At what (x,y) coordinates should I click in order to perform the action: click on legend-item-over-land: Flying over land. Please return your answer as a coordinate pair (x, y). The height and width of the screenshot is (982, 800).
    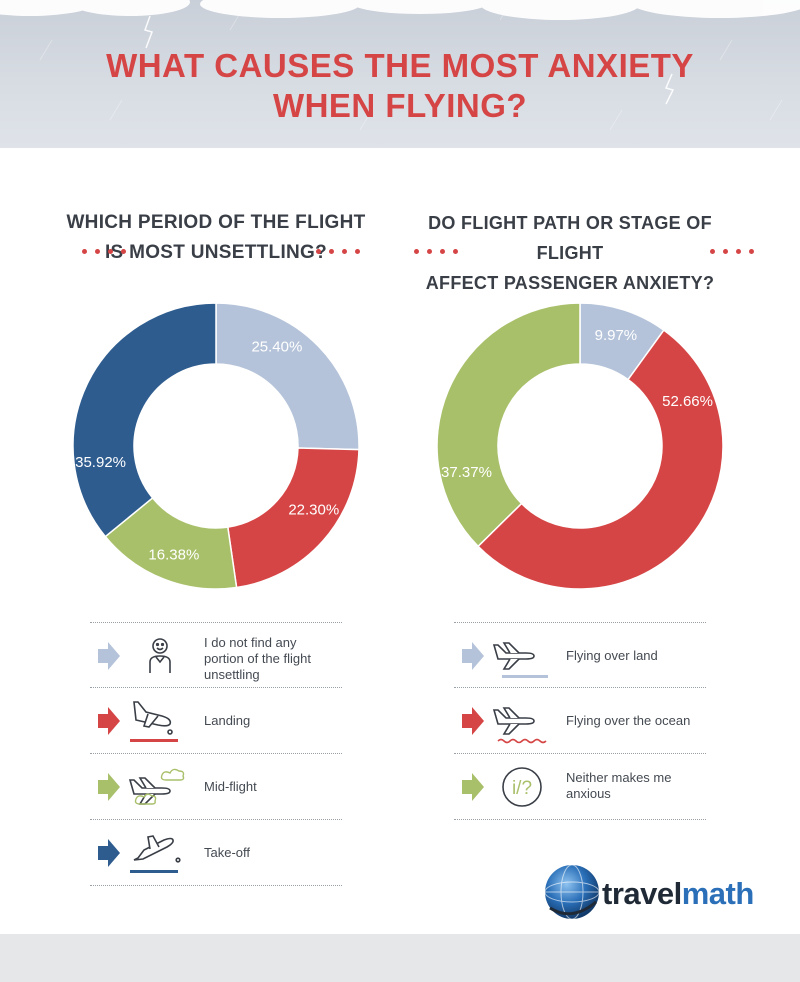
    Looking at the image, I should click on (580, 655).